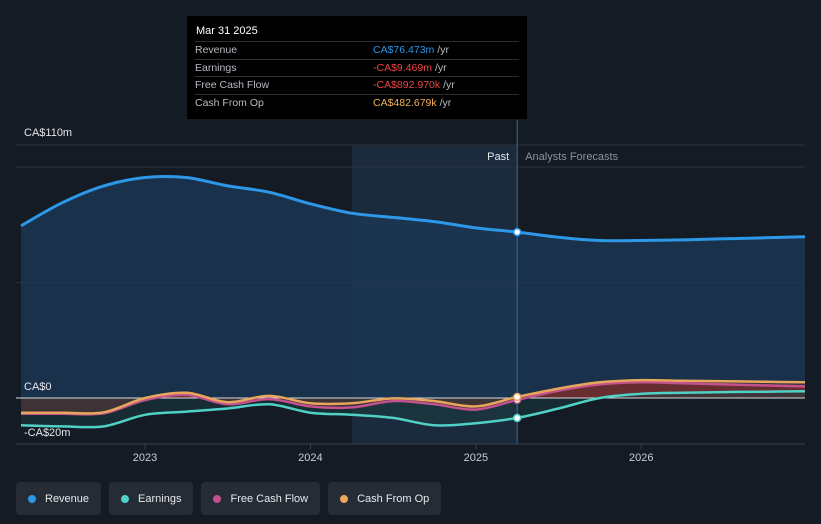 The image size is (821, 524). What do you see at coordinates (160, 498) in the screenshot?
I see `legend-label: Earnings` at bounding box center [160, 498].